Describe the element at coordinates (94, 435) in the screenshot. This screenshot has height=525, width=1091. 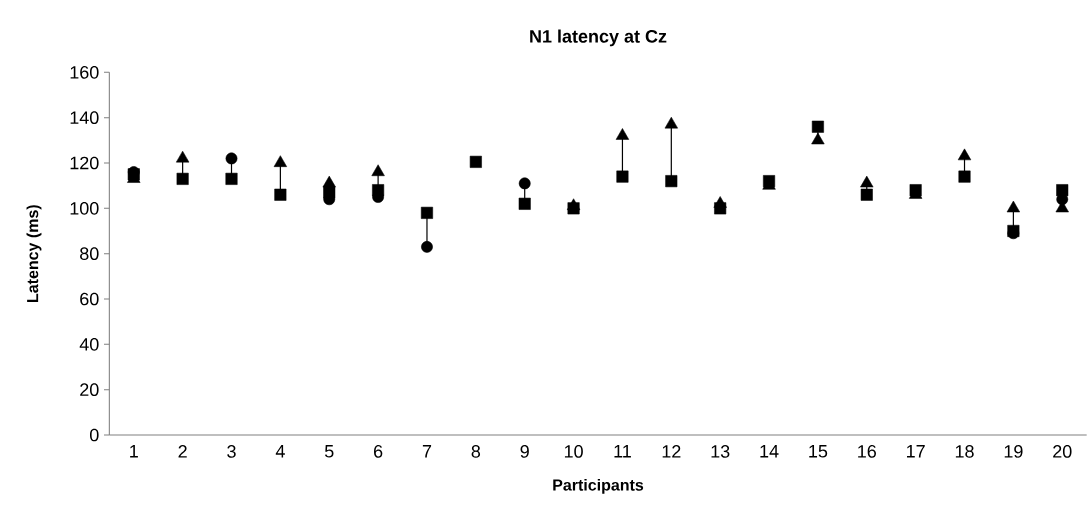
I see `y-tick-label: 0` at that location.